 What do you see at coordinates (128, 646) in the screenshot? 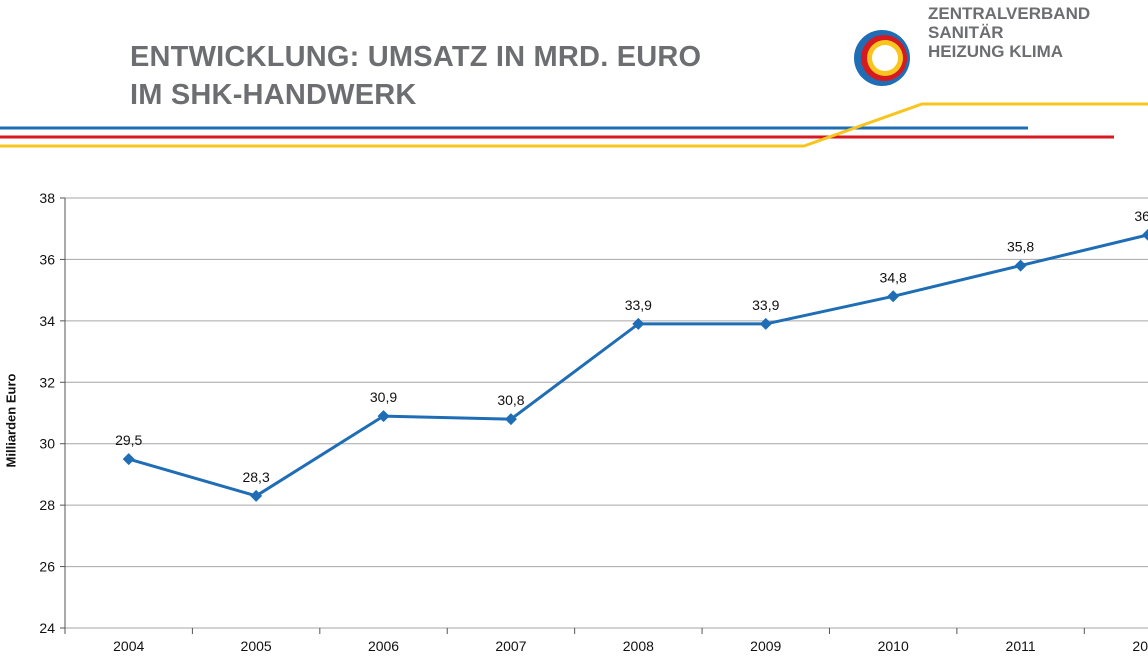
I see `x-tick-label: 2004` at bounding box center [128, 646].